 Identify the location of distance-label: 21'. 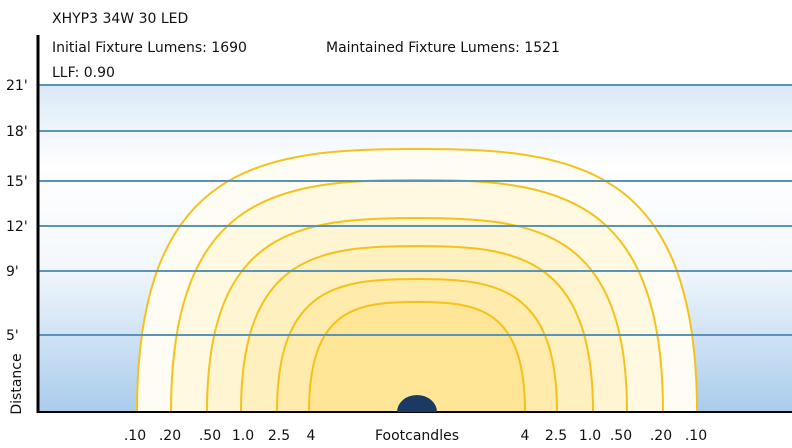
(17, 86).